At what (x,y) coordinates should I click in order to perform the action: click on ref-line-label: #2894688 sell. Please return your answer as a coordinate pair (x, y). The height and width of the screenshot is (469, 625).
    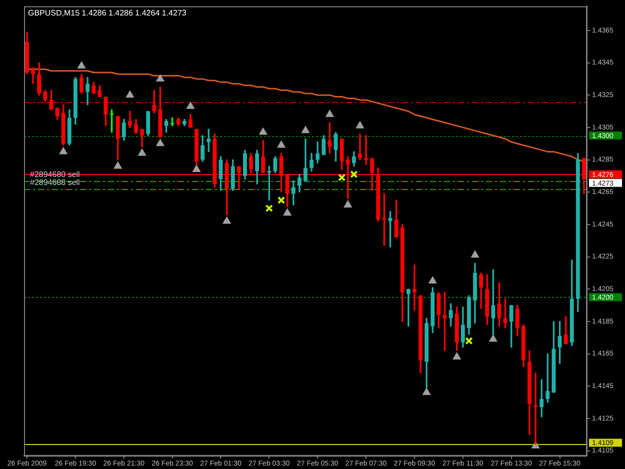
    Looking at the image, I should click on (55, 183).